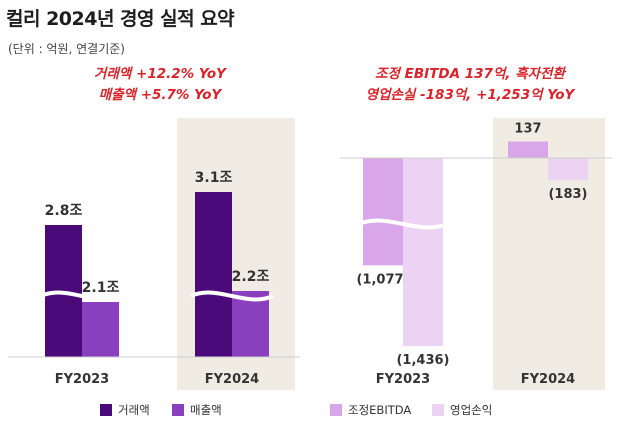 This screenshot has height=430, width=620. What do you see at coordinates (403, 224) in the screenshot?
I see `axis-break-right-fy2023` at bounding box center [403, 224].